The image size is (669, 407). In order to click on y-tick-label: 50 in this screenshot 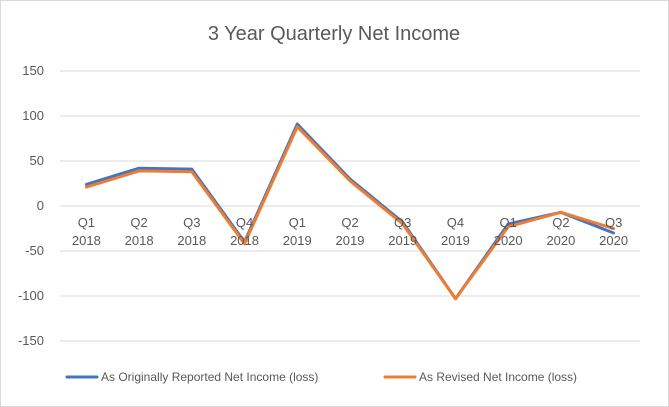, I will do `click(37, 160)`.